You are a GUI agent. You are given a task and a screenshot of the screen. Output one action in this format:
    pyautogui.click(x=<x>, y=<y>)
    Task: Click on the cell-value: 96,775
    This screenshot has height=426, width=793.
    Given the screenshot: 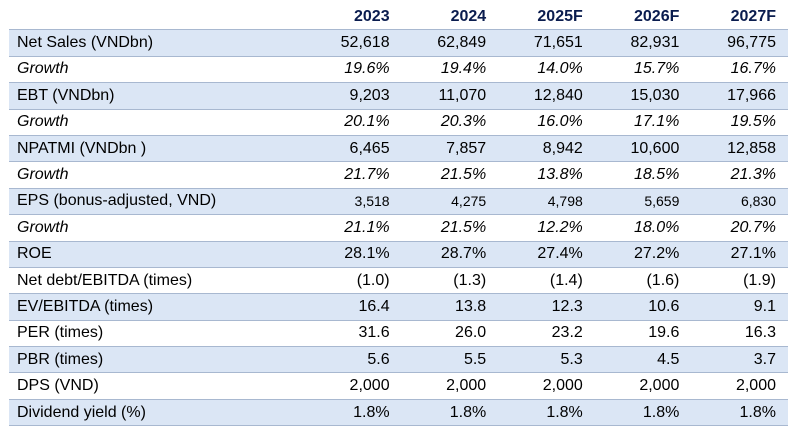 What is the action you would take?
    pyautogui.click(x=739, y=43)
    